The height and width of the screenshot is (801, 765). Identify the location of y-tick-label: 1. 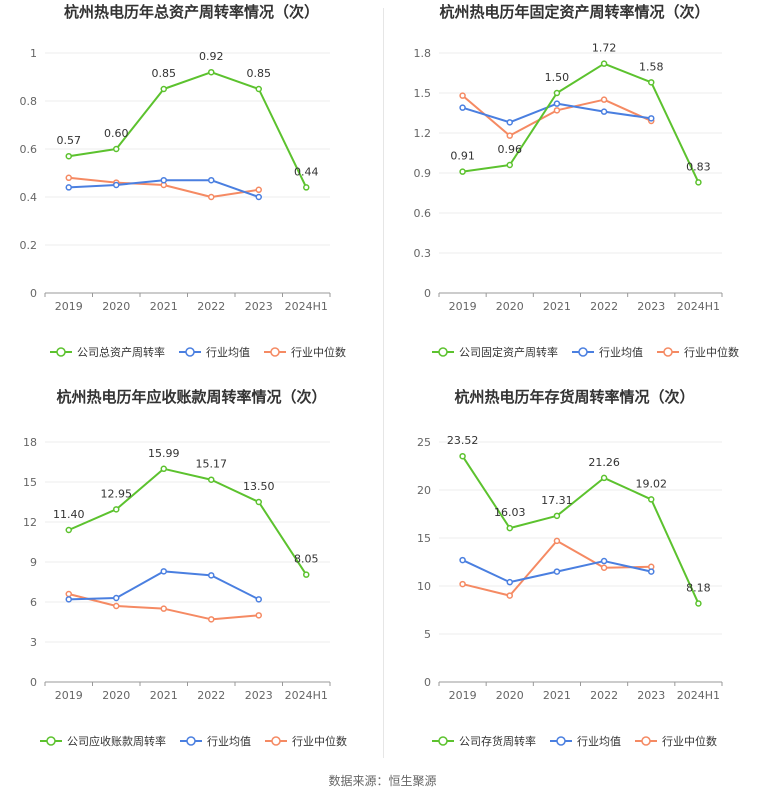
(33, 53).